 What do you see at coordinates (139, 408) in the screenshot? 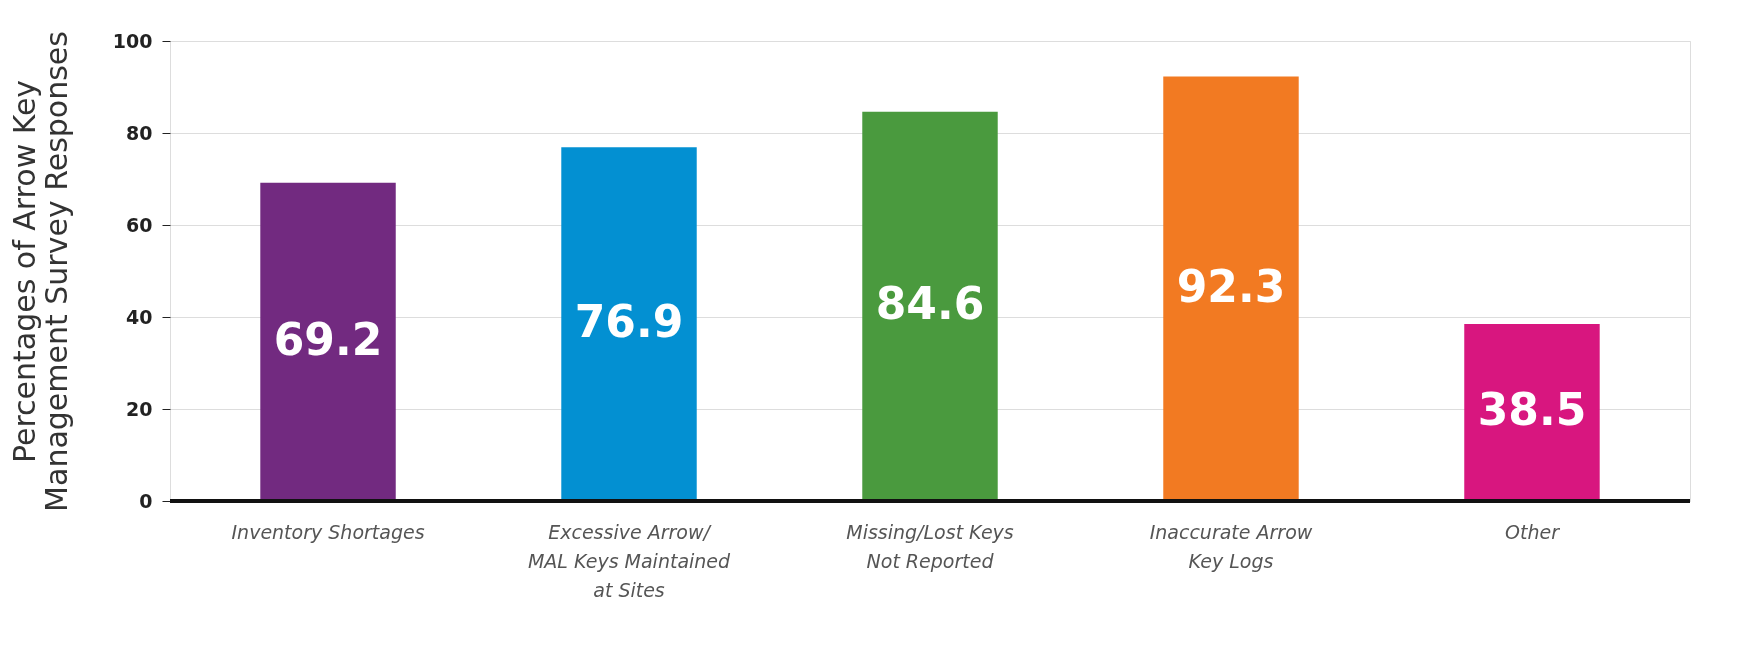
I see `y-tick-label: 20` at bounding box center [139, 408].